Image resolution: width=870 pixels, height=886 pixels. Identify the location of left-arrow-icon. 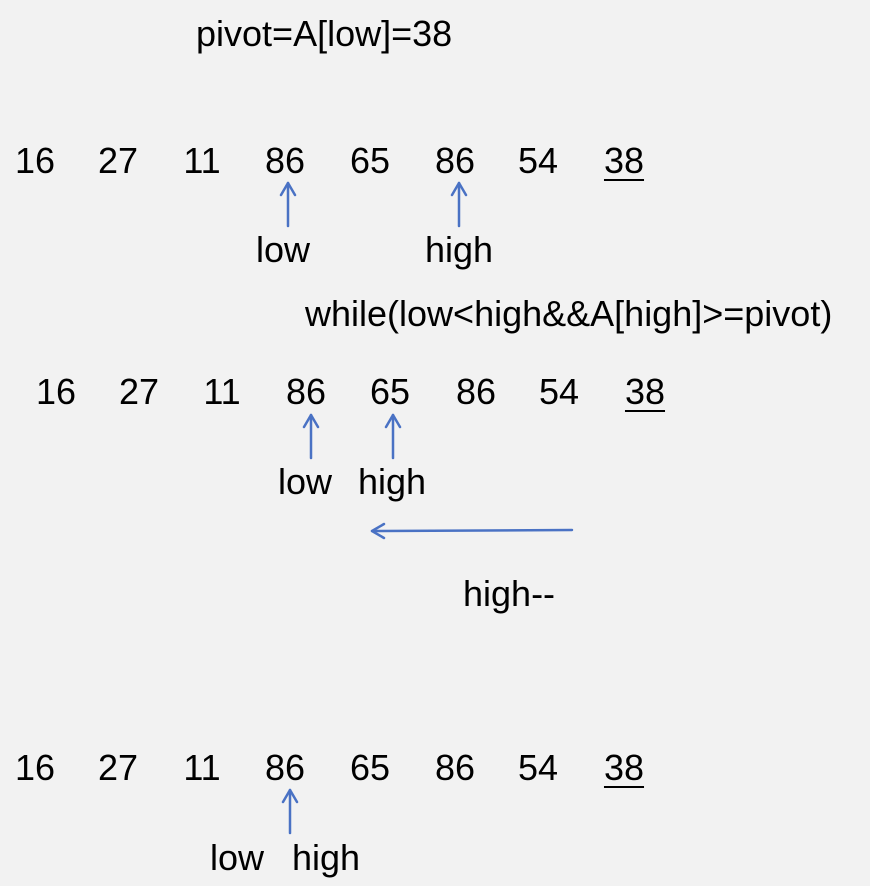
(472, 531).